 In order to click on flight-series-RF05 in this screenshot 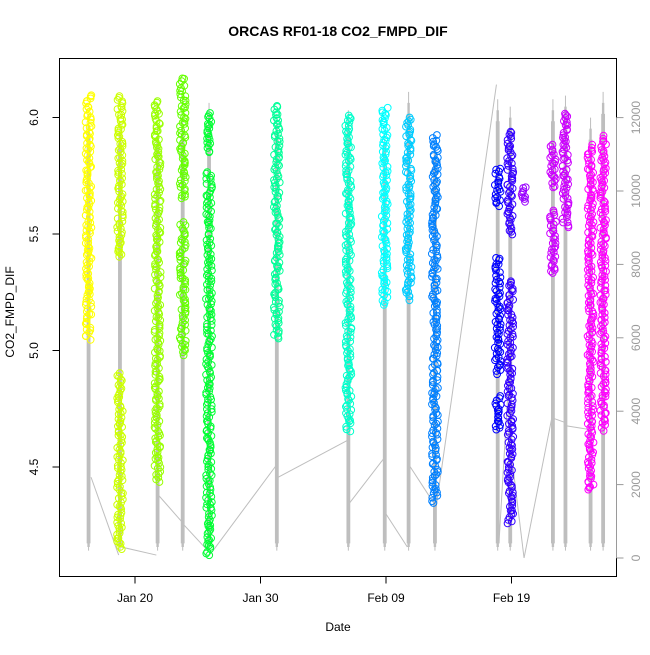, I will do `click(209, 334)`.